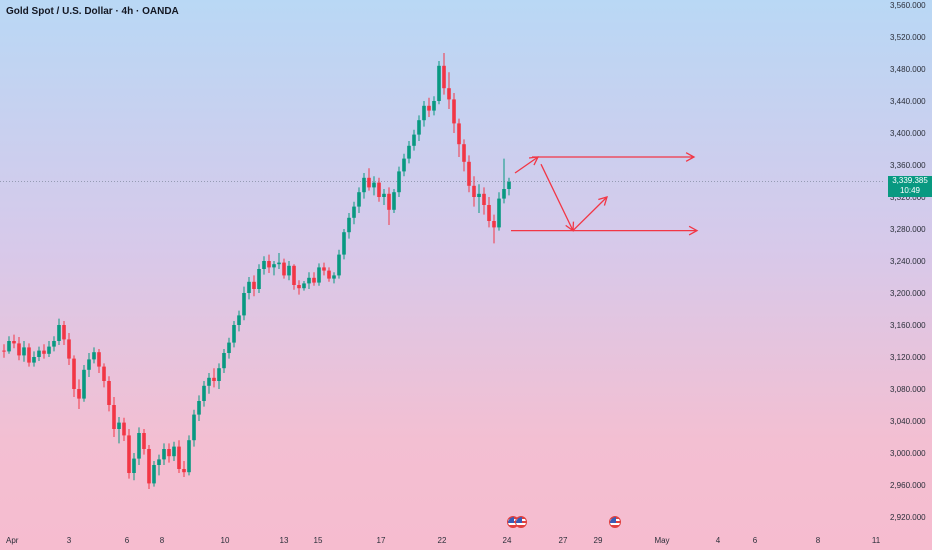  What do you see at coordinates (908, 229) in the screenshot?
I see `price-tick-label: 3,280.000` at bounding box center [908, 229].